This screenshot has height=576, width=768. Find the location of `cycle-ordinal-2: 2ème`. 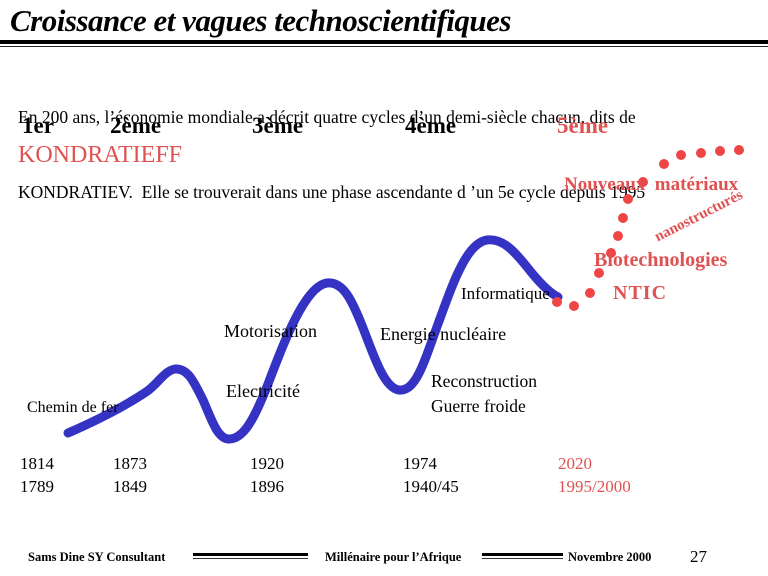

cycle-ordinal-2: 2ème is located at coordinates (136, 125).